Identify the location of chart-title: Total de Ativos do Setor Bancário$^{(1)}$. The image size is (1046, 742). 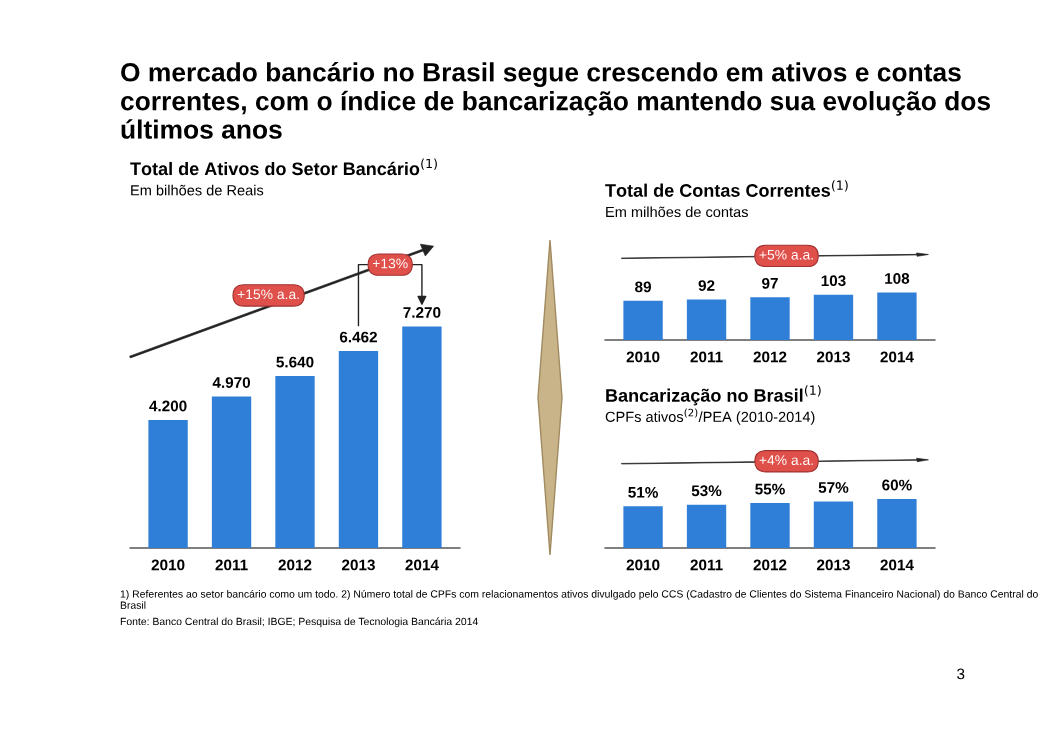
(283, 167).